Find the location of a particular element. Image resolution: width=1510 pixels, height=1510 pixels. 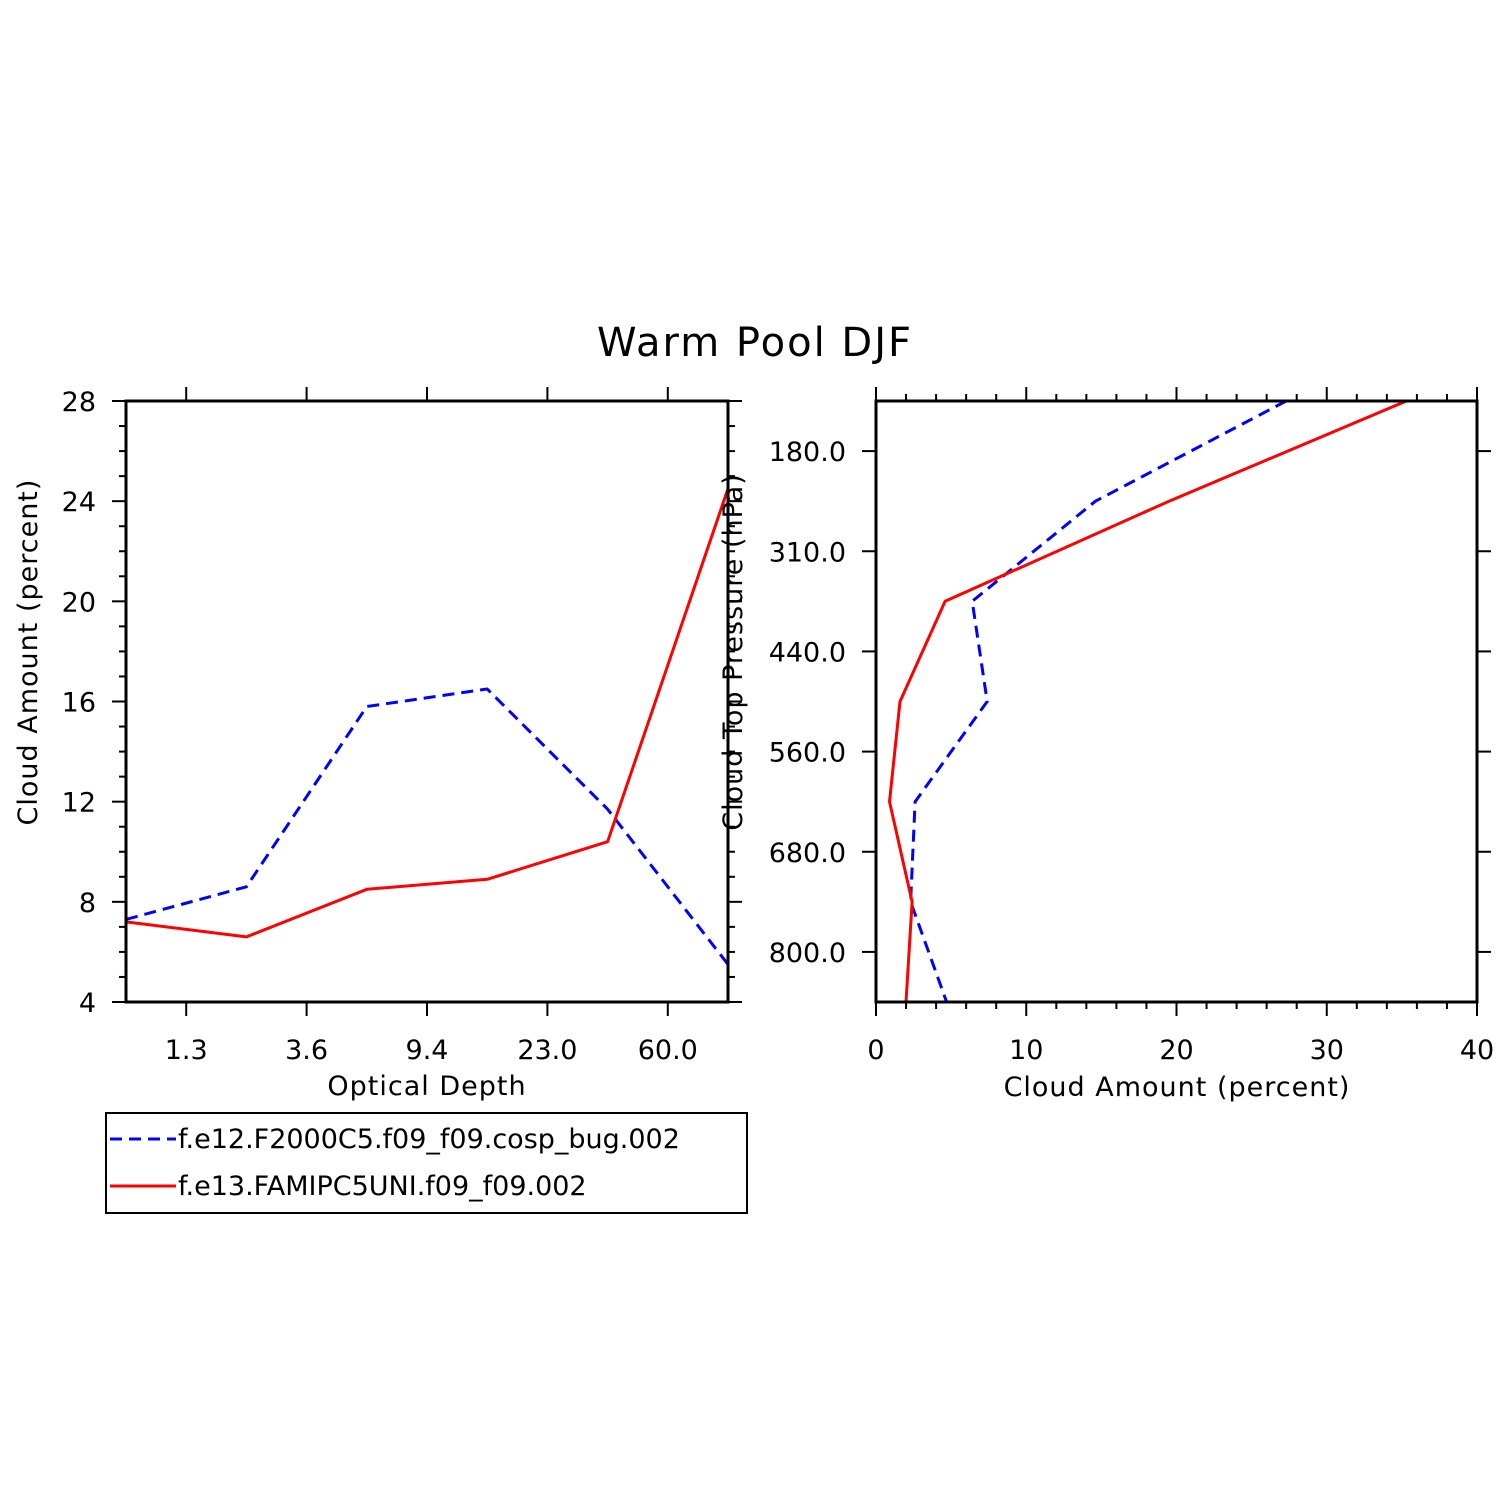

x-tick-label: 9.4 is located at coordinates (427, 1050).